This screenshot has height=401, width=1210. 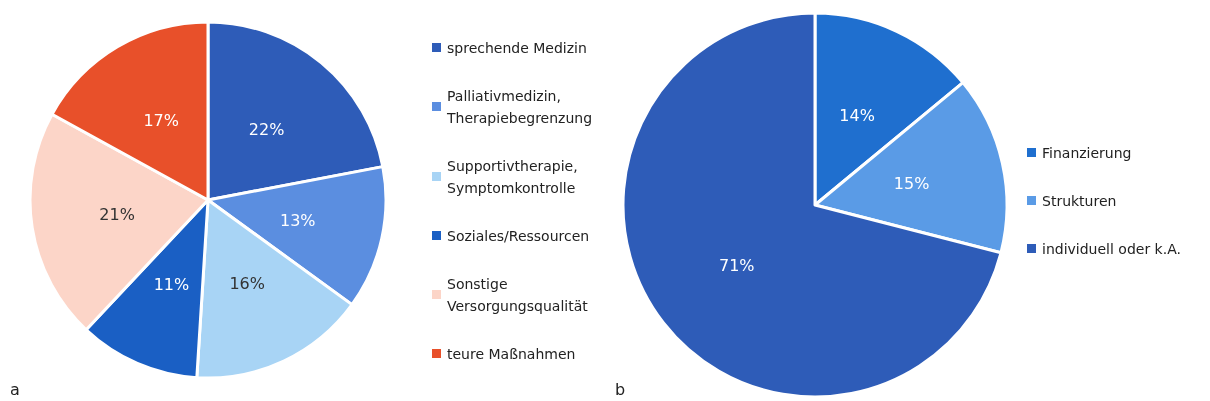 I want to click on legend-label: Soziales/Ressourcen, so click(x=518, y=235).